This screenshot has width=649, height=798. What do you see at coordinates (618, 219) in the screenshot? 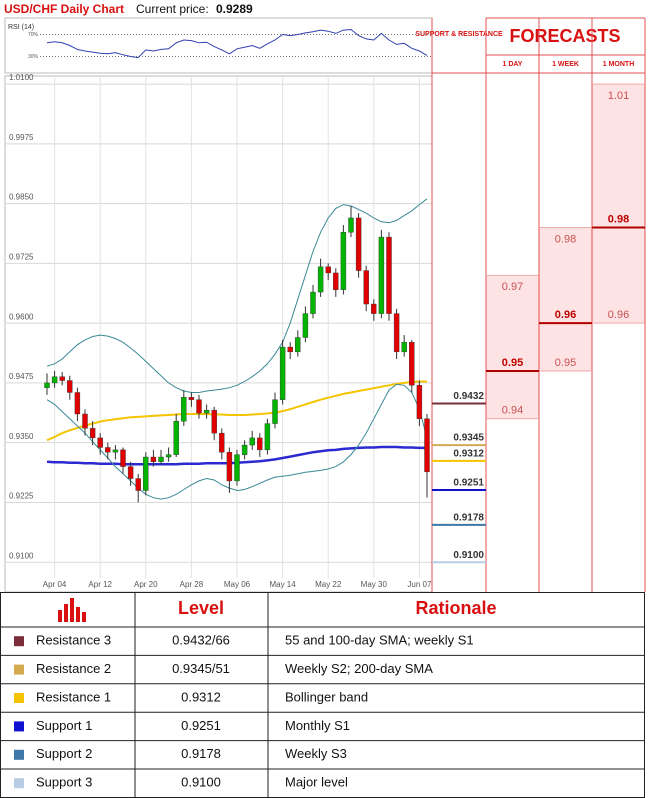
I see `forecast-mid-label: 0.98` at bounding box center [618, 219].